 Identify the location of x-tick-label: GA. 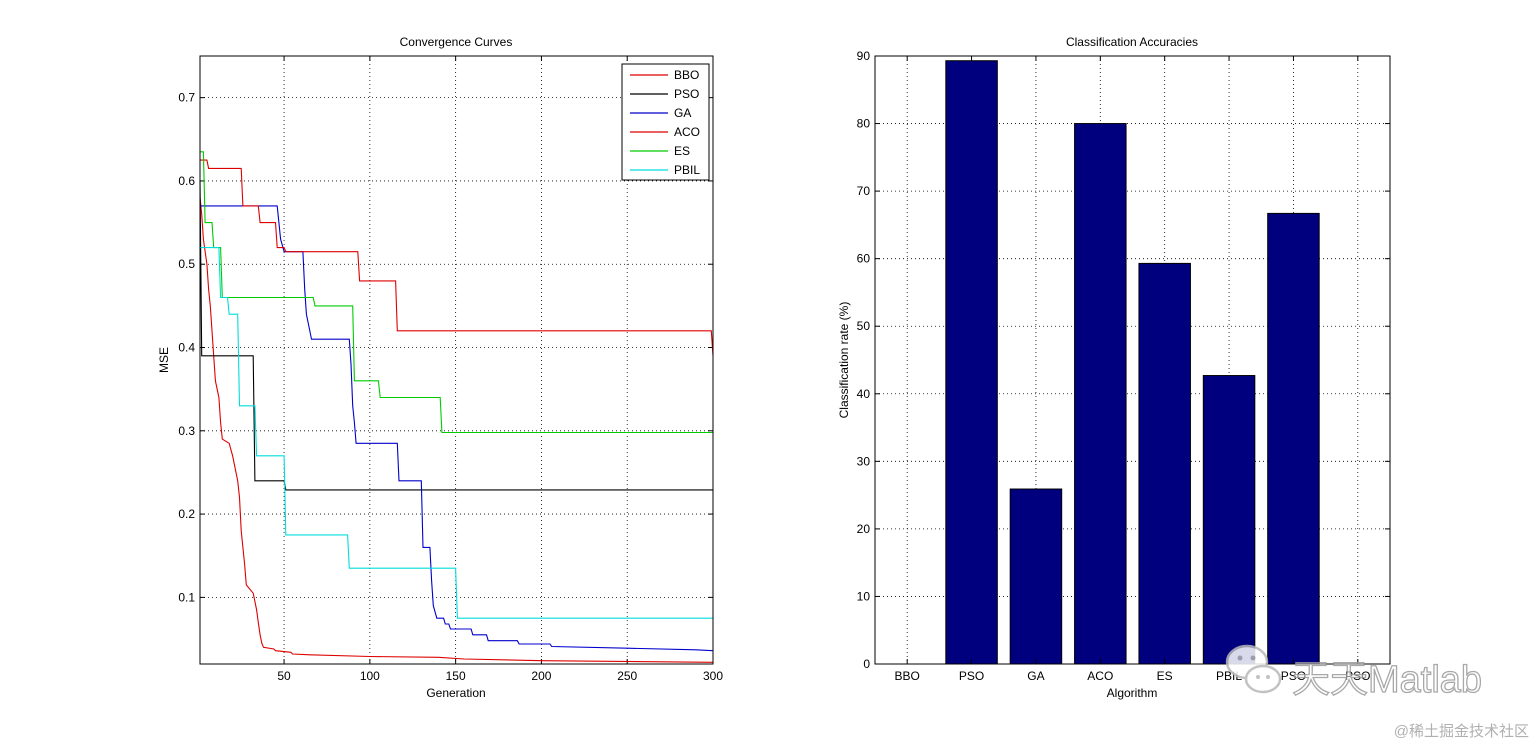
(1035, 676).